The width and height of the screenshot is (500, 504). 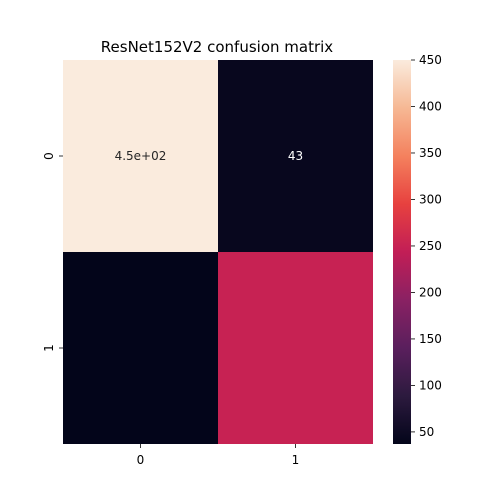 I want to click on cell-annotation-0-0: 4.5e+02, so click(x=141, y=156).